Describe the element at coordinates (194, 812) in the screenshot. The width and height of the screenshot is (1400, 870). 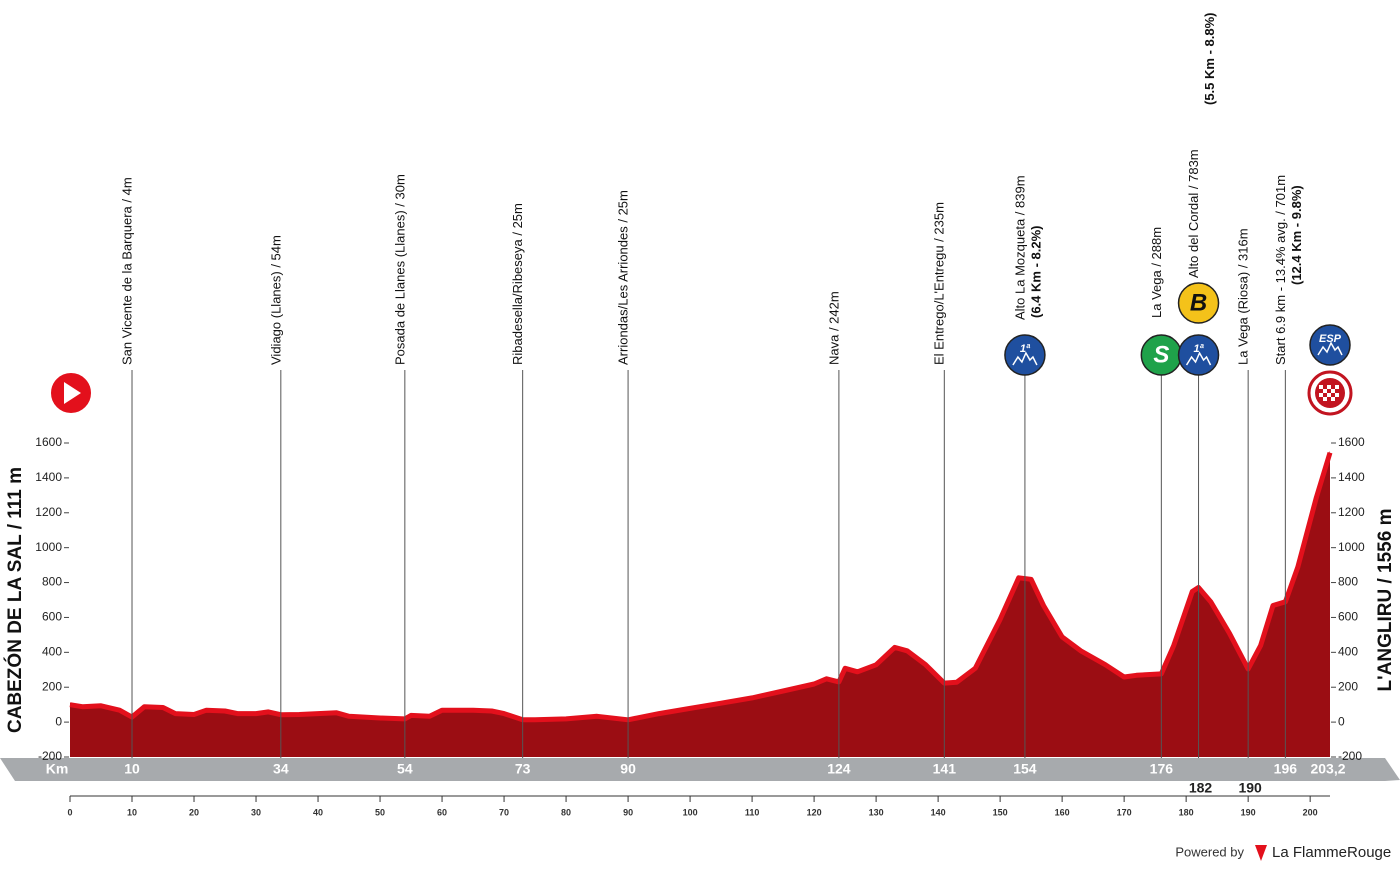
I see `x-tick-label: 20` at that location.